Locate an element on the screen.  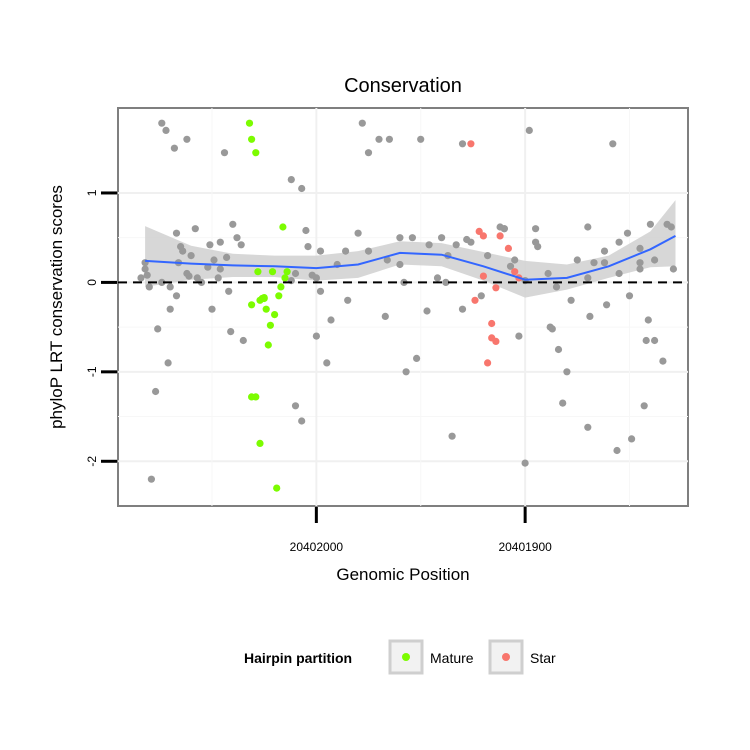
legend-title: Hairpin partition is located at coordinates (298, 658).